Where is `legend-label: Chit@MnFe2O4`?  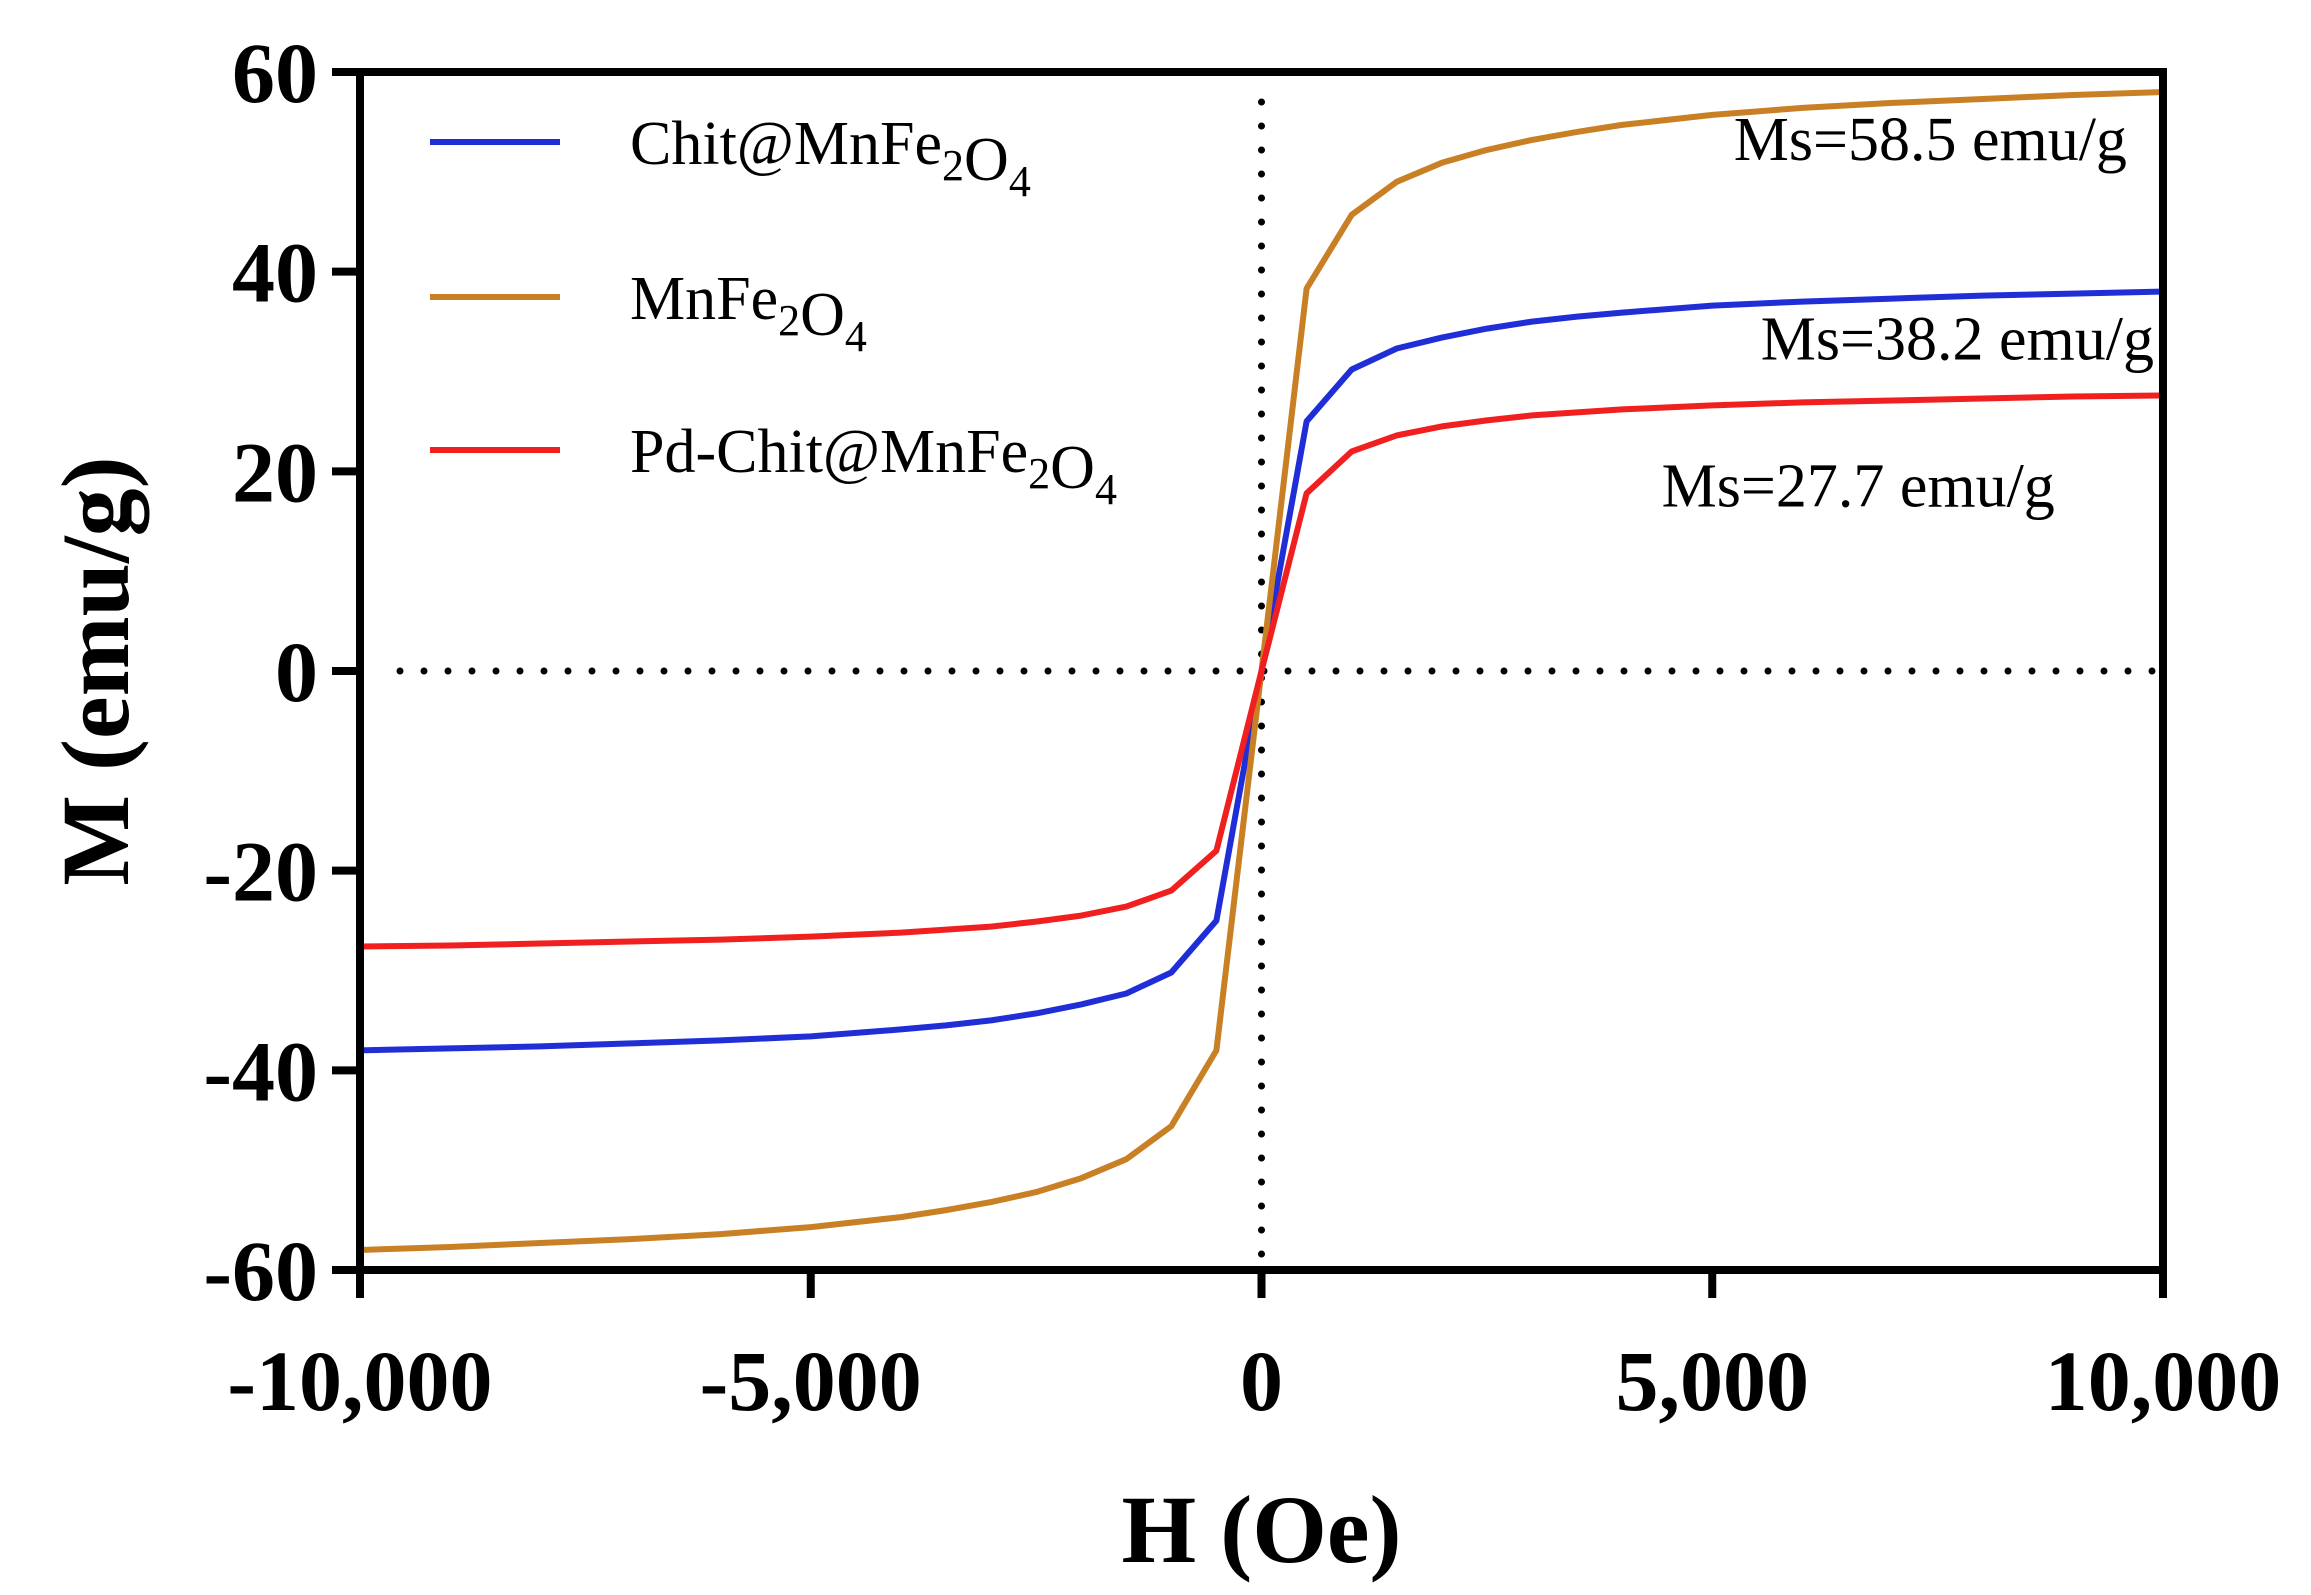 legend-label: Chit@MnFe2O4 is located at coordinates (830, 158).